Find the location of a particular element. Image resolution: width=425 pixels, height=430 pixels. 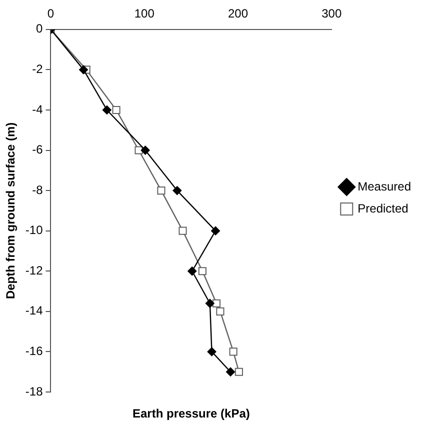

y-tick-label: -2 is located at coordinates (38, 69).